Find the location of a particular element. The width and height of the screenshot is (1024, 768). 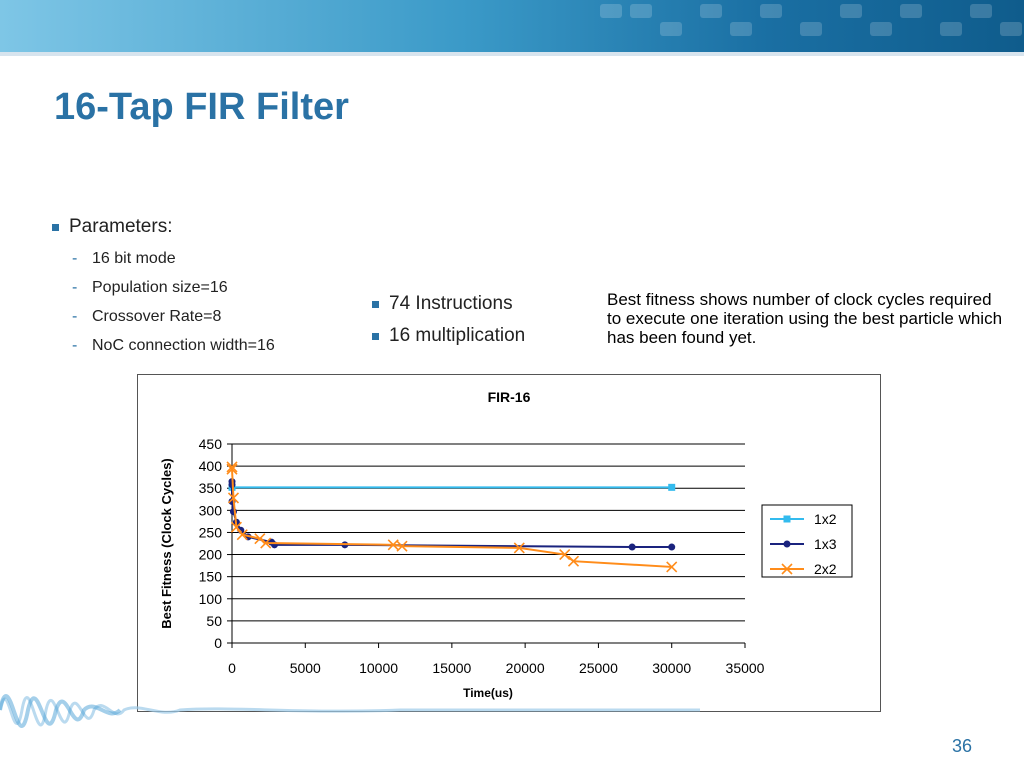

waveform-decoration is located at coordinates (350, 710).